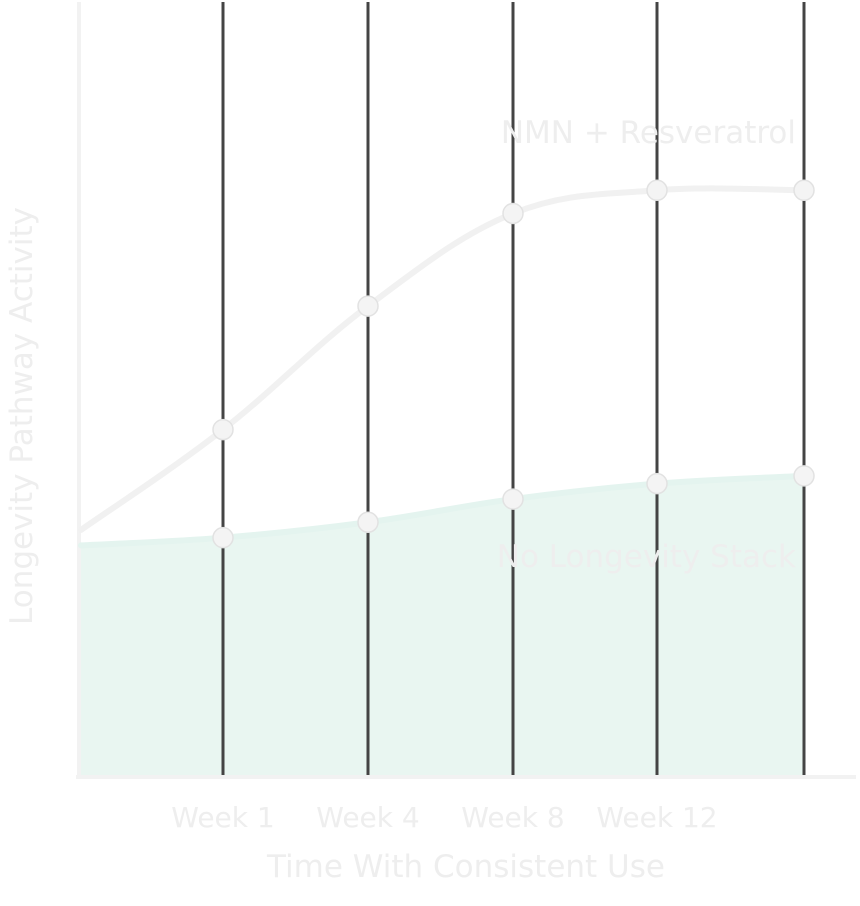  Describe the element at coordinates (465, 867) in the screenshot. I see `x-axis-label: Time With Consistent Use` at that location.